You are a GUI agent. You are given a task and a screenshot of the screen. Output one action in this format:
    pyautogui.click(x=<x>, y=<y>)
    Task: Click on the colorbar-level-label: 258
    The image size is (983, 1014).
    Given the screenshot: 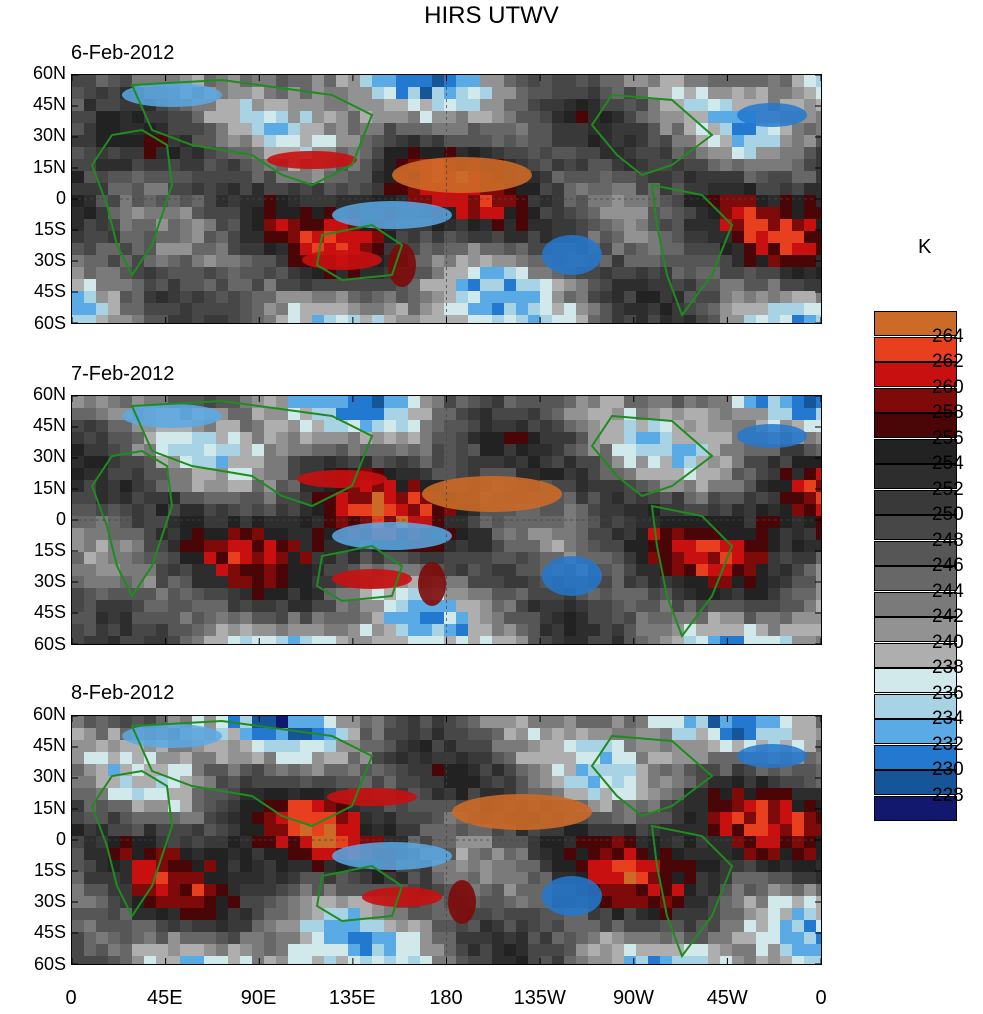 What is the action you would take?
    pyautogui.click(x=948, y=412)
    